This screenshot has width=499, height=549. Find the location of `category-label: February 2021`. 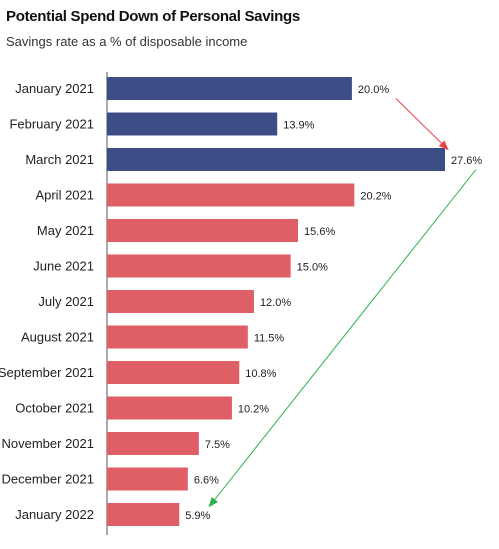

category-label: February 2021 is located at coordinates (51, 124).